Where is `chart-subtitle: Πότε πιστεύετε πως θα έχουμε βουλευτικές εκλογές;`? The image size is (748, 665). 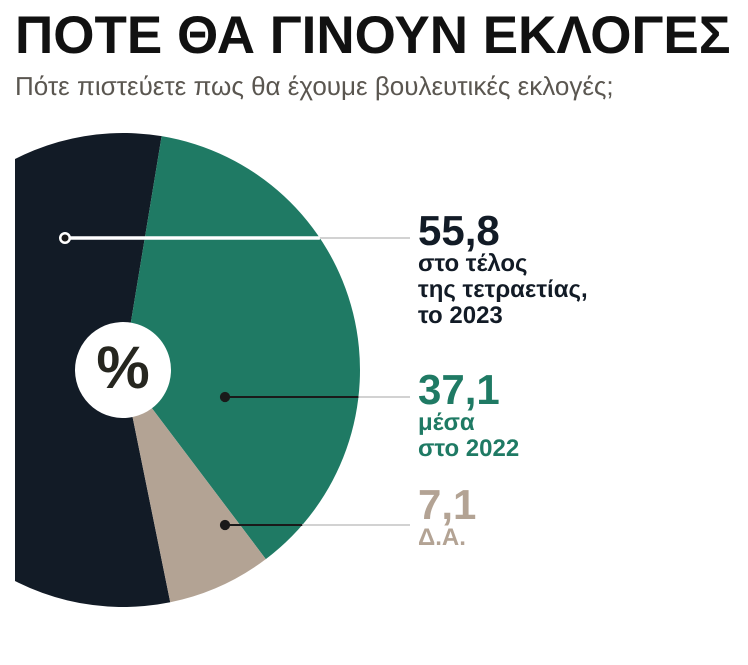
chart-subtitle: Πότε πιστεύετε πως θα έχουμε βουλευτικές εκλογές; is located at coordinates (314, 86).